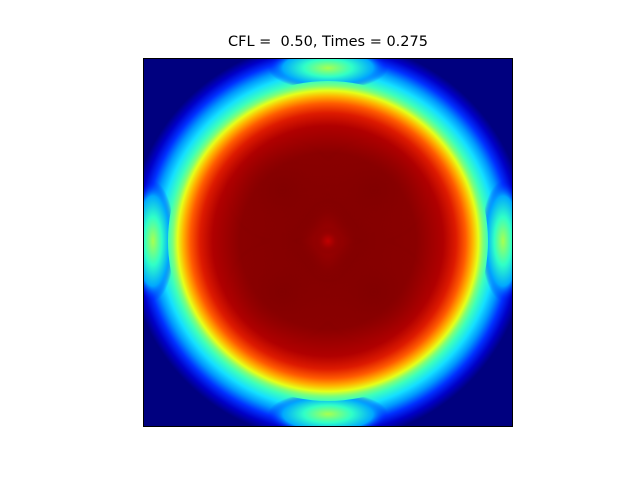 The height and width of the screenshot is (480, 640). I want to click on plot-title: CFL = 0.50, Times = 0.275, so click(328, 42).